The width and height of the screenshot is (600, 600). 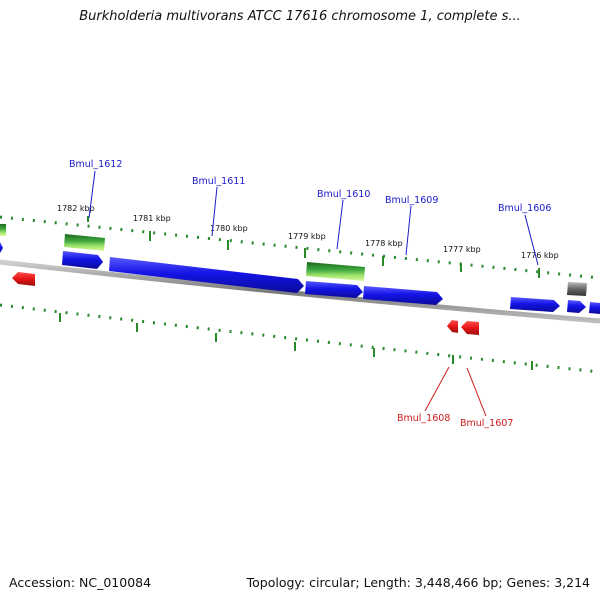 I want to click on kbp-label: 1778 kbp, so click(x=384, y=243).